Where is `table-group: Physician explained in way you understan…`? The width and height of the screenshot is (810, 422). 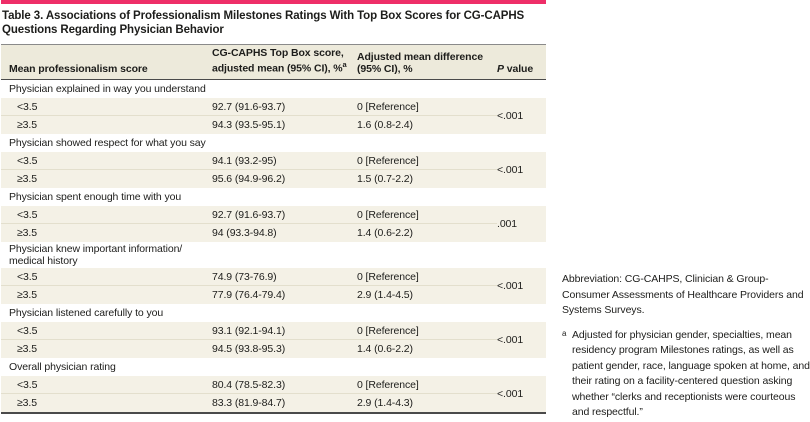
table-group: Physician explained in way you understan… is located at coordinates (273, 107).